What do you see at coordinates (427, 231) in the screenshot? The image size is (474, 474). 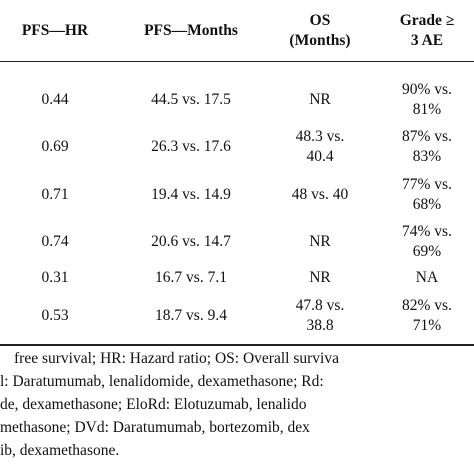 I see `cell-ae: 74% vs.` at bounding box center [427, 231].